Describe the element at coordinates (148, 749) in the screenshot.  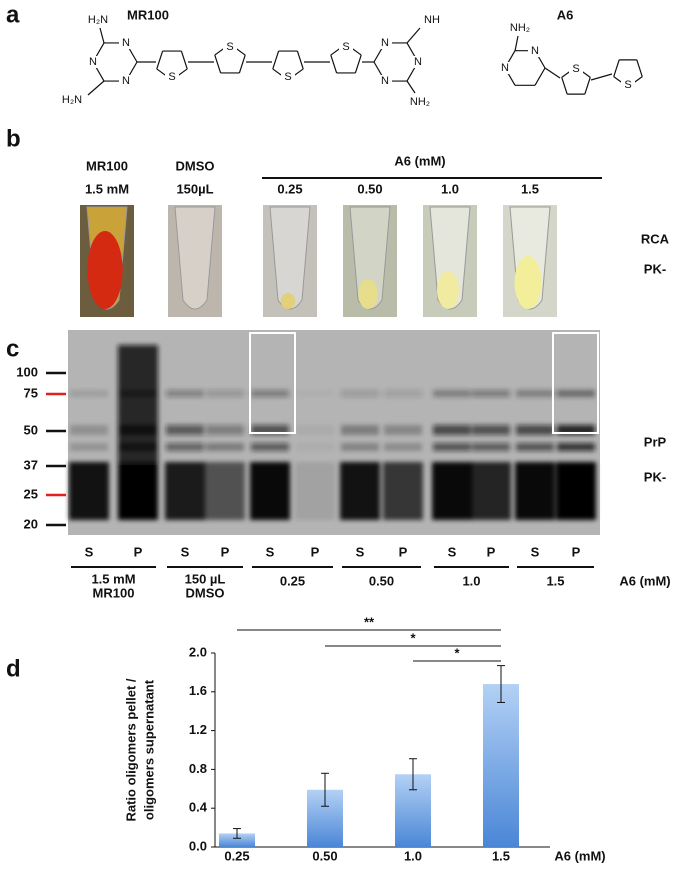
I see `y-axis-label: oligomers supernatant` at that location.